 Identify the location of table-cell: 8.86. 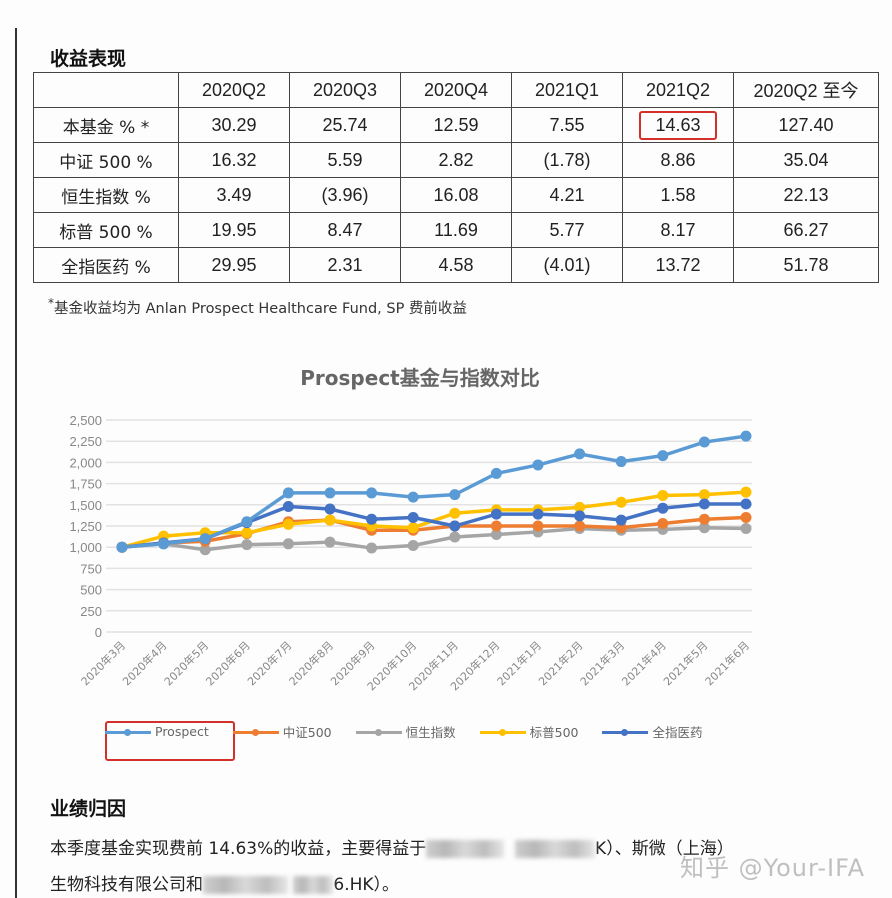
(678, 160).